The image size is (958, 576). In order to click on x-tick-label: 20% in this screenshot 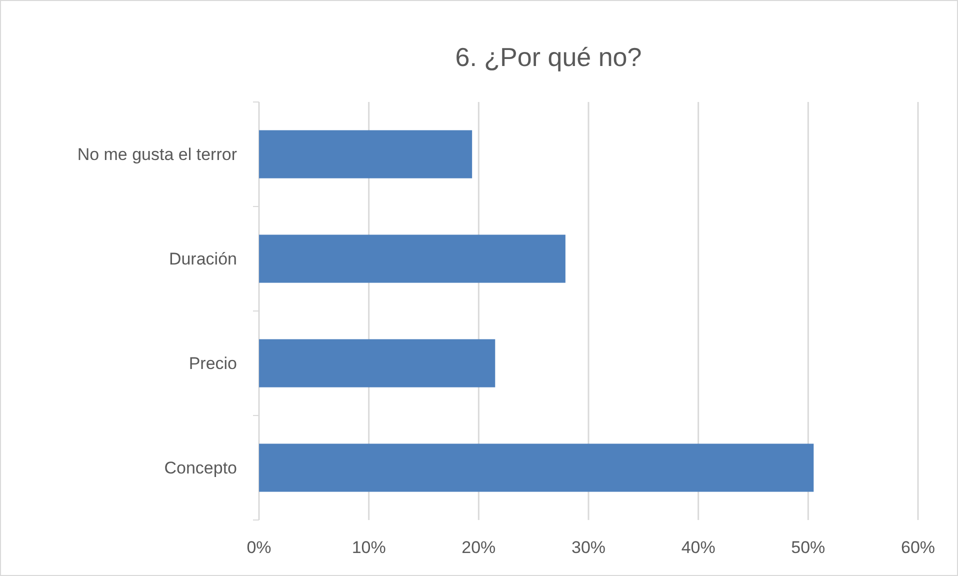, I will do `click(479, 547)`.